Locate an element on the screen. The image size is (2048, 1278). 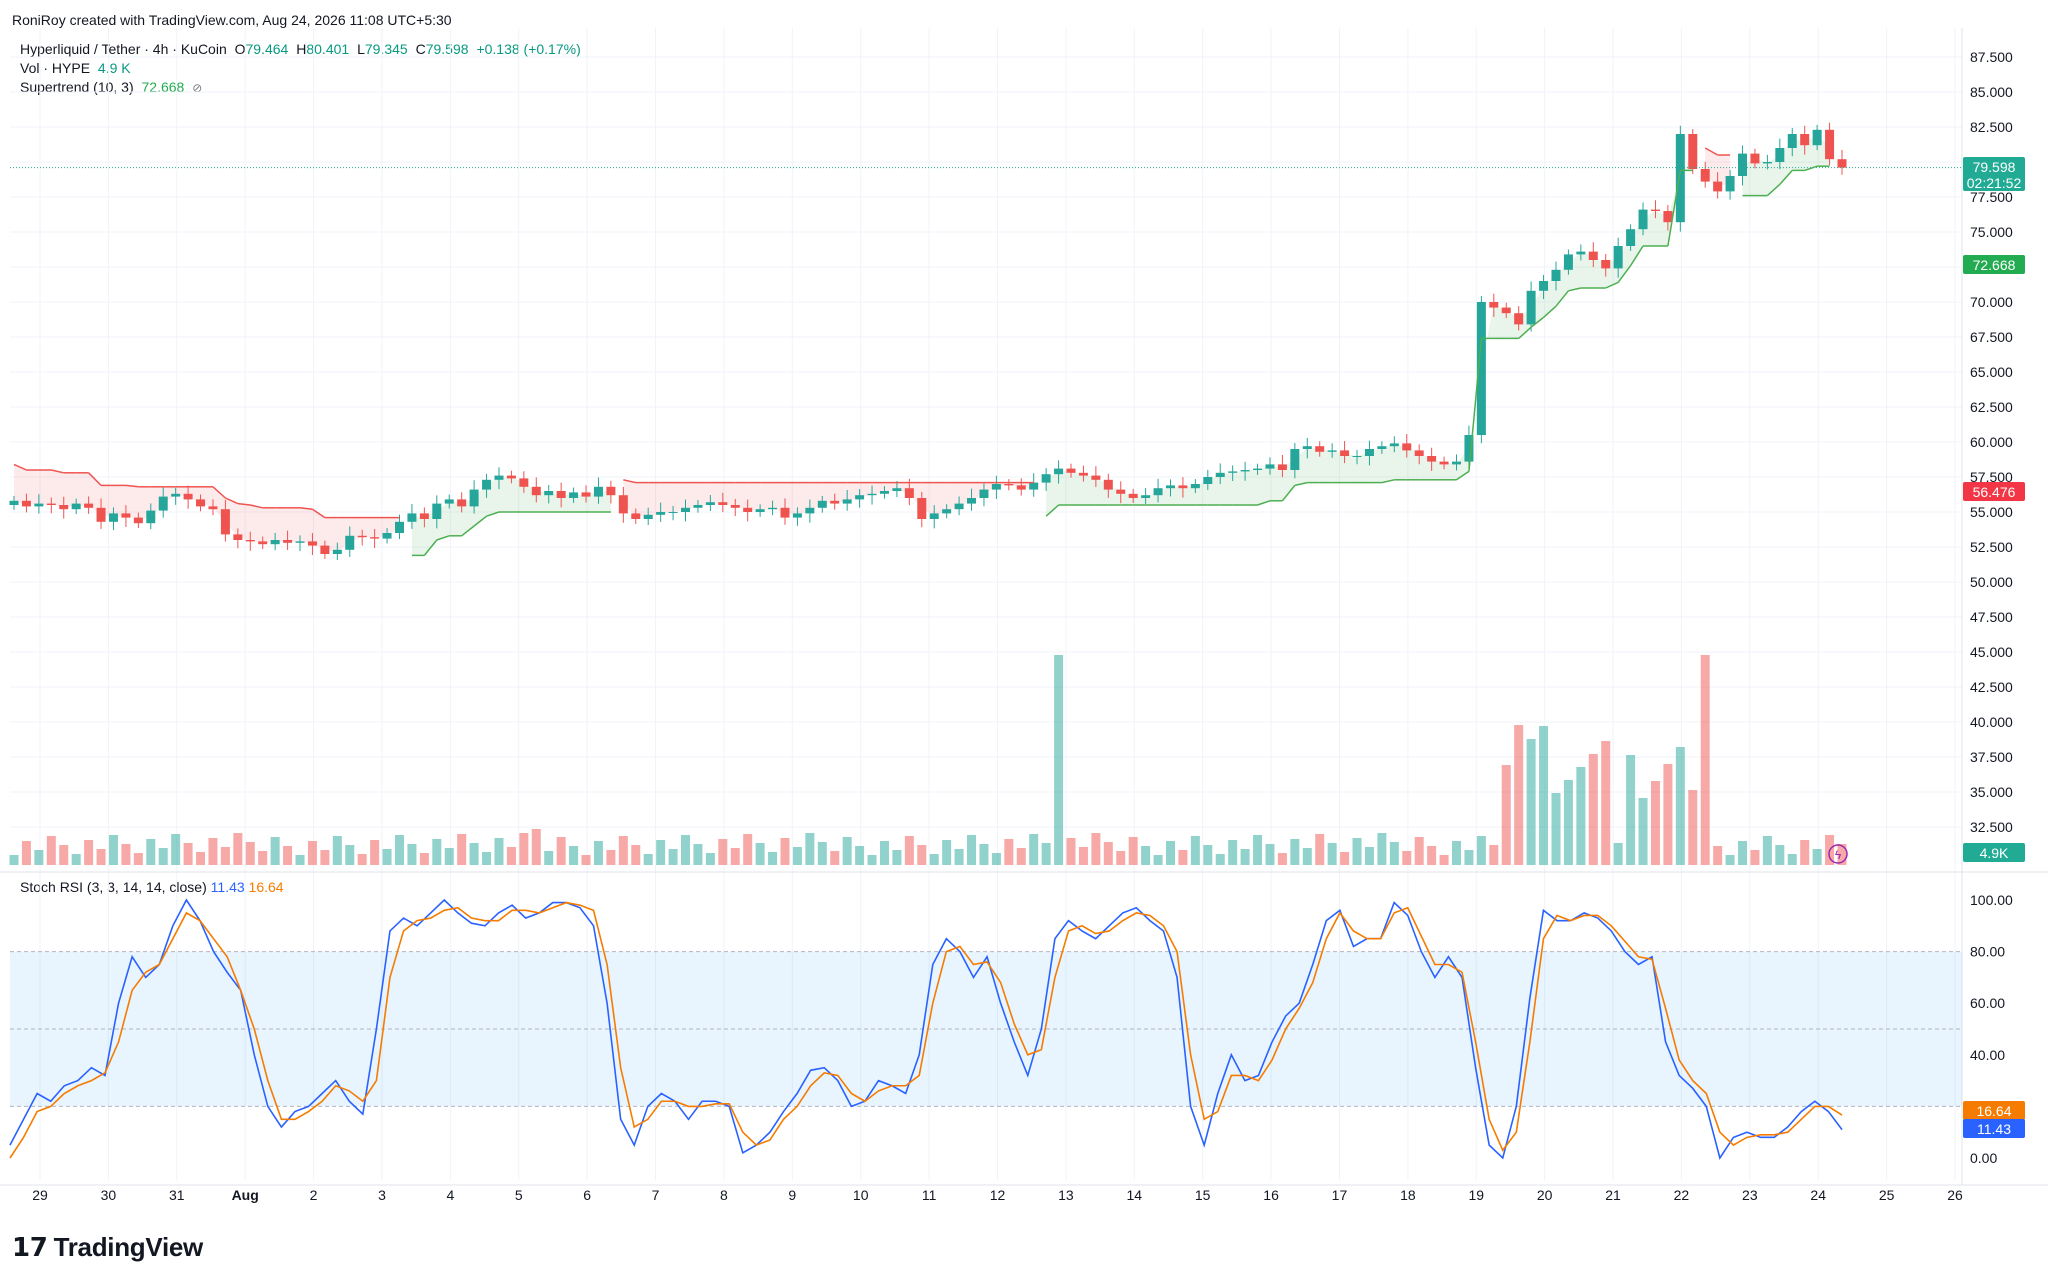
price-tick-label: 45.000 is located at coordinates (1991, 652).